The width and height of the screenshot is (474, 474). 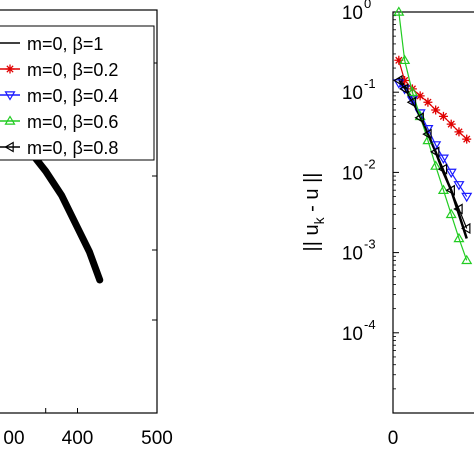 What do you see at coordinates (78, 438) in the screenshot?
I see `left-x-tick-label-0: 400` at bounding box center [78, 438].